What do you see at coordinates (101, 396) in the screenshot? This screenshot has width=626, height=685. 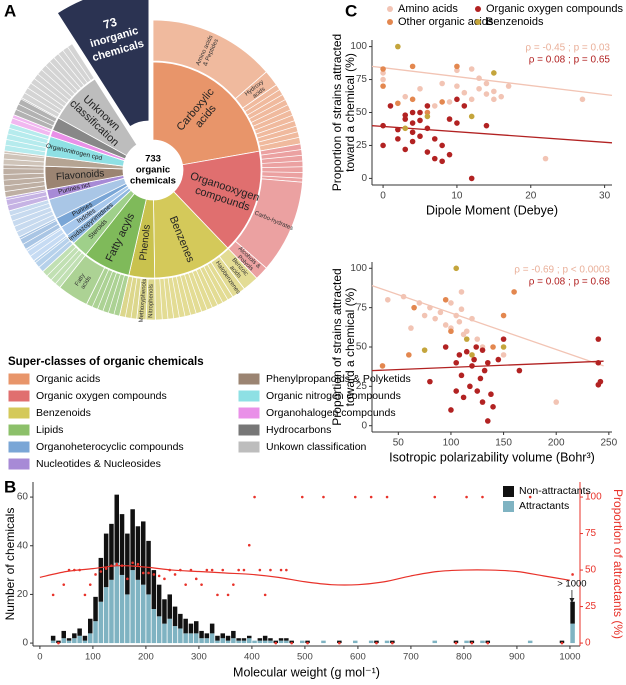 I see `legend-label: Organic oxygen compounds` at bounding box center [101, 396].